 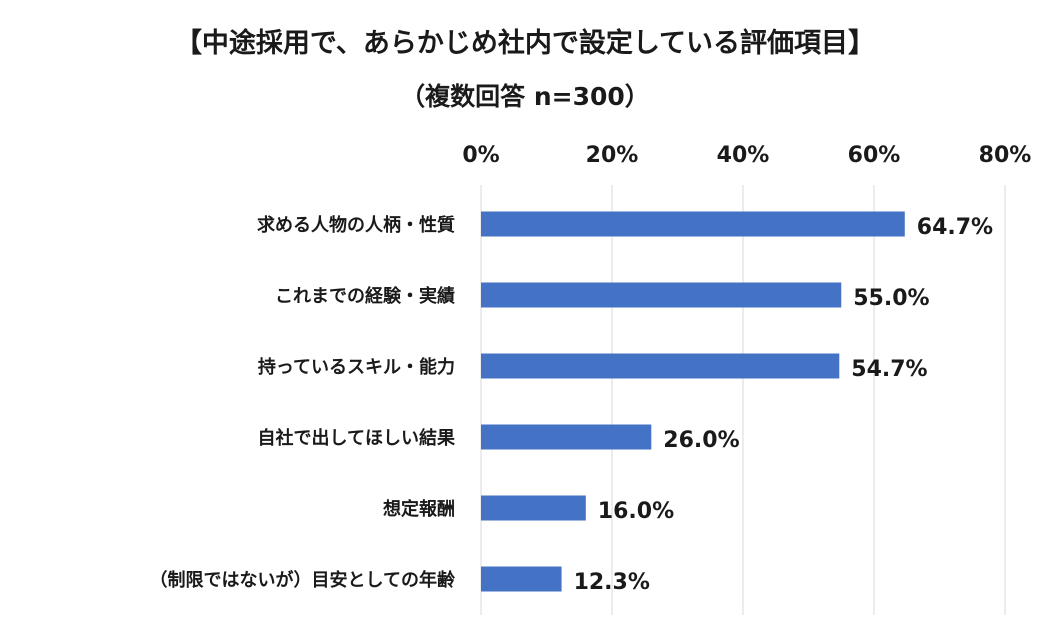 What do you see at coordinates (874, 155) in the screenshot?
I see `x-tick-label: 60%` at bounding box center [874, 155].